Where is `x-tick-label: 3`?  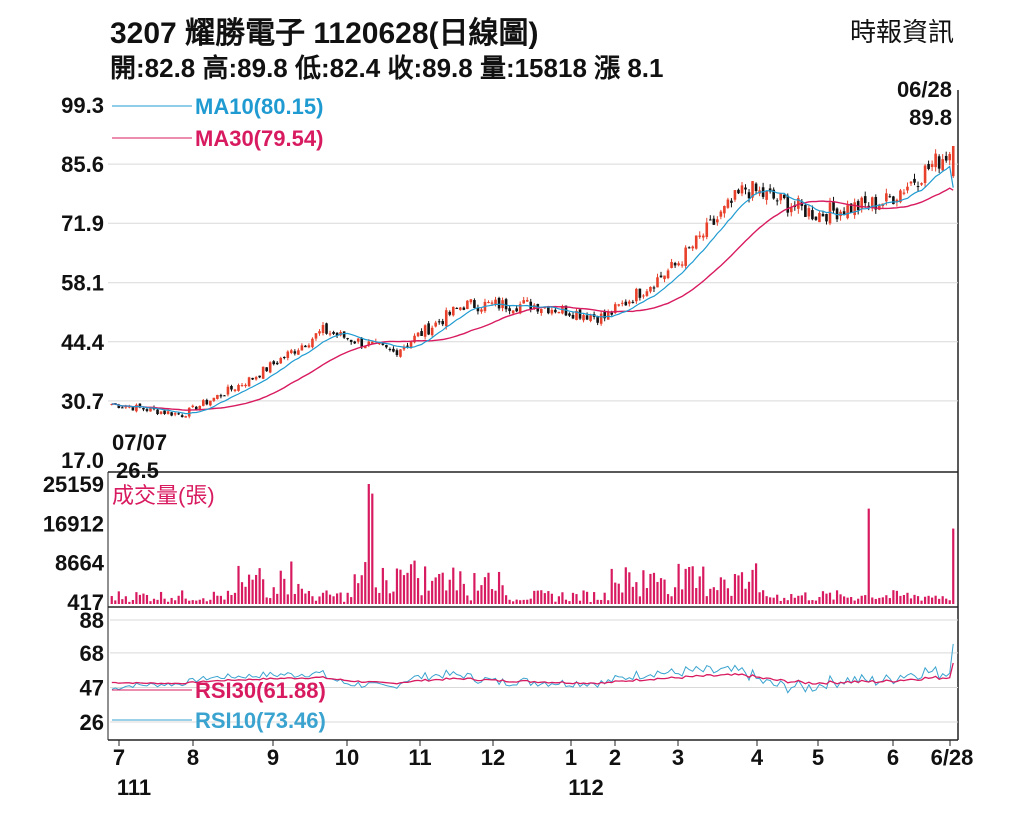 x-tick-label: 3 is located at coordinates (678, 757).